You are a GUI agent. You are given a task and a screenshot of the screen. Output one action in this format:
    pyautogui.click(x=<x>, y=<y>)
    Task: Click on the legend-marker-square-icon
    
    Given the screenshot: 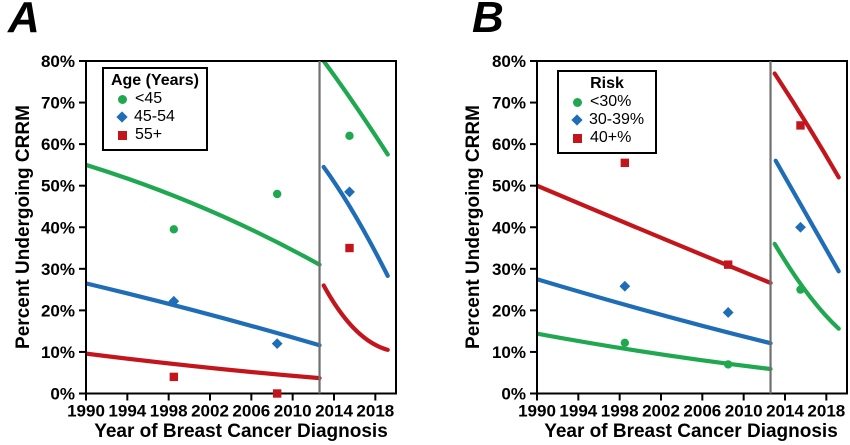 What is the action you would take?
    pyautogui.click(x=577, y=138)
    